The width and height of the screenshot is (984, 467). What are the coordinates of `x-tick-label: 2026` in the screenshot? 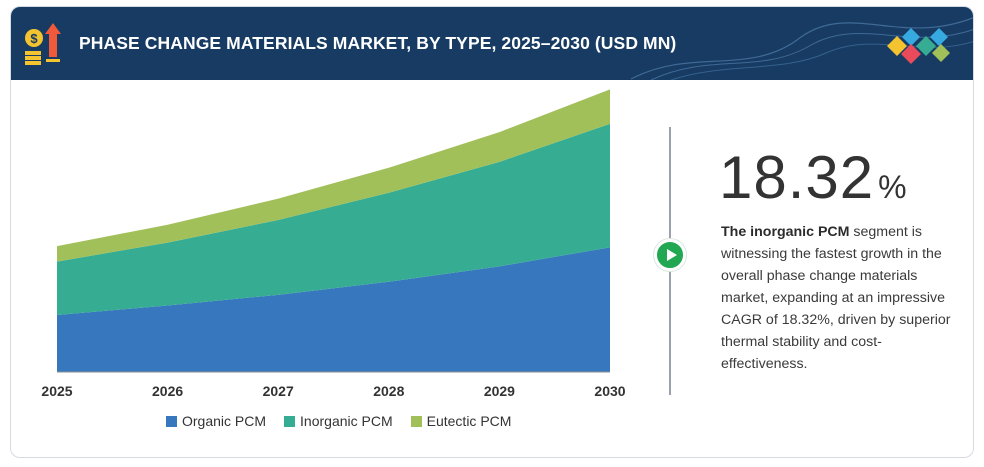 It's located at (167, 391).